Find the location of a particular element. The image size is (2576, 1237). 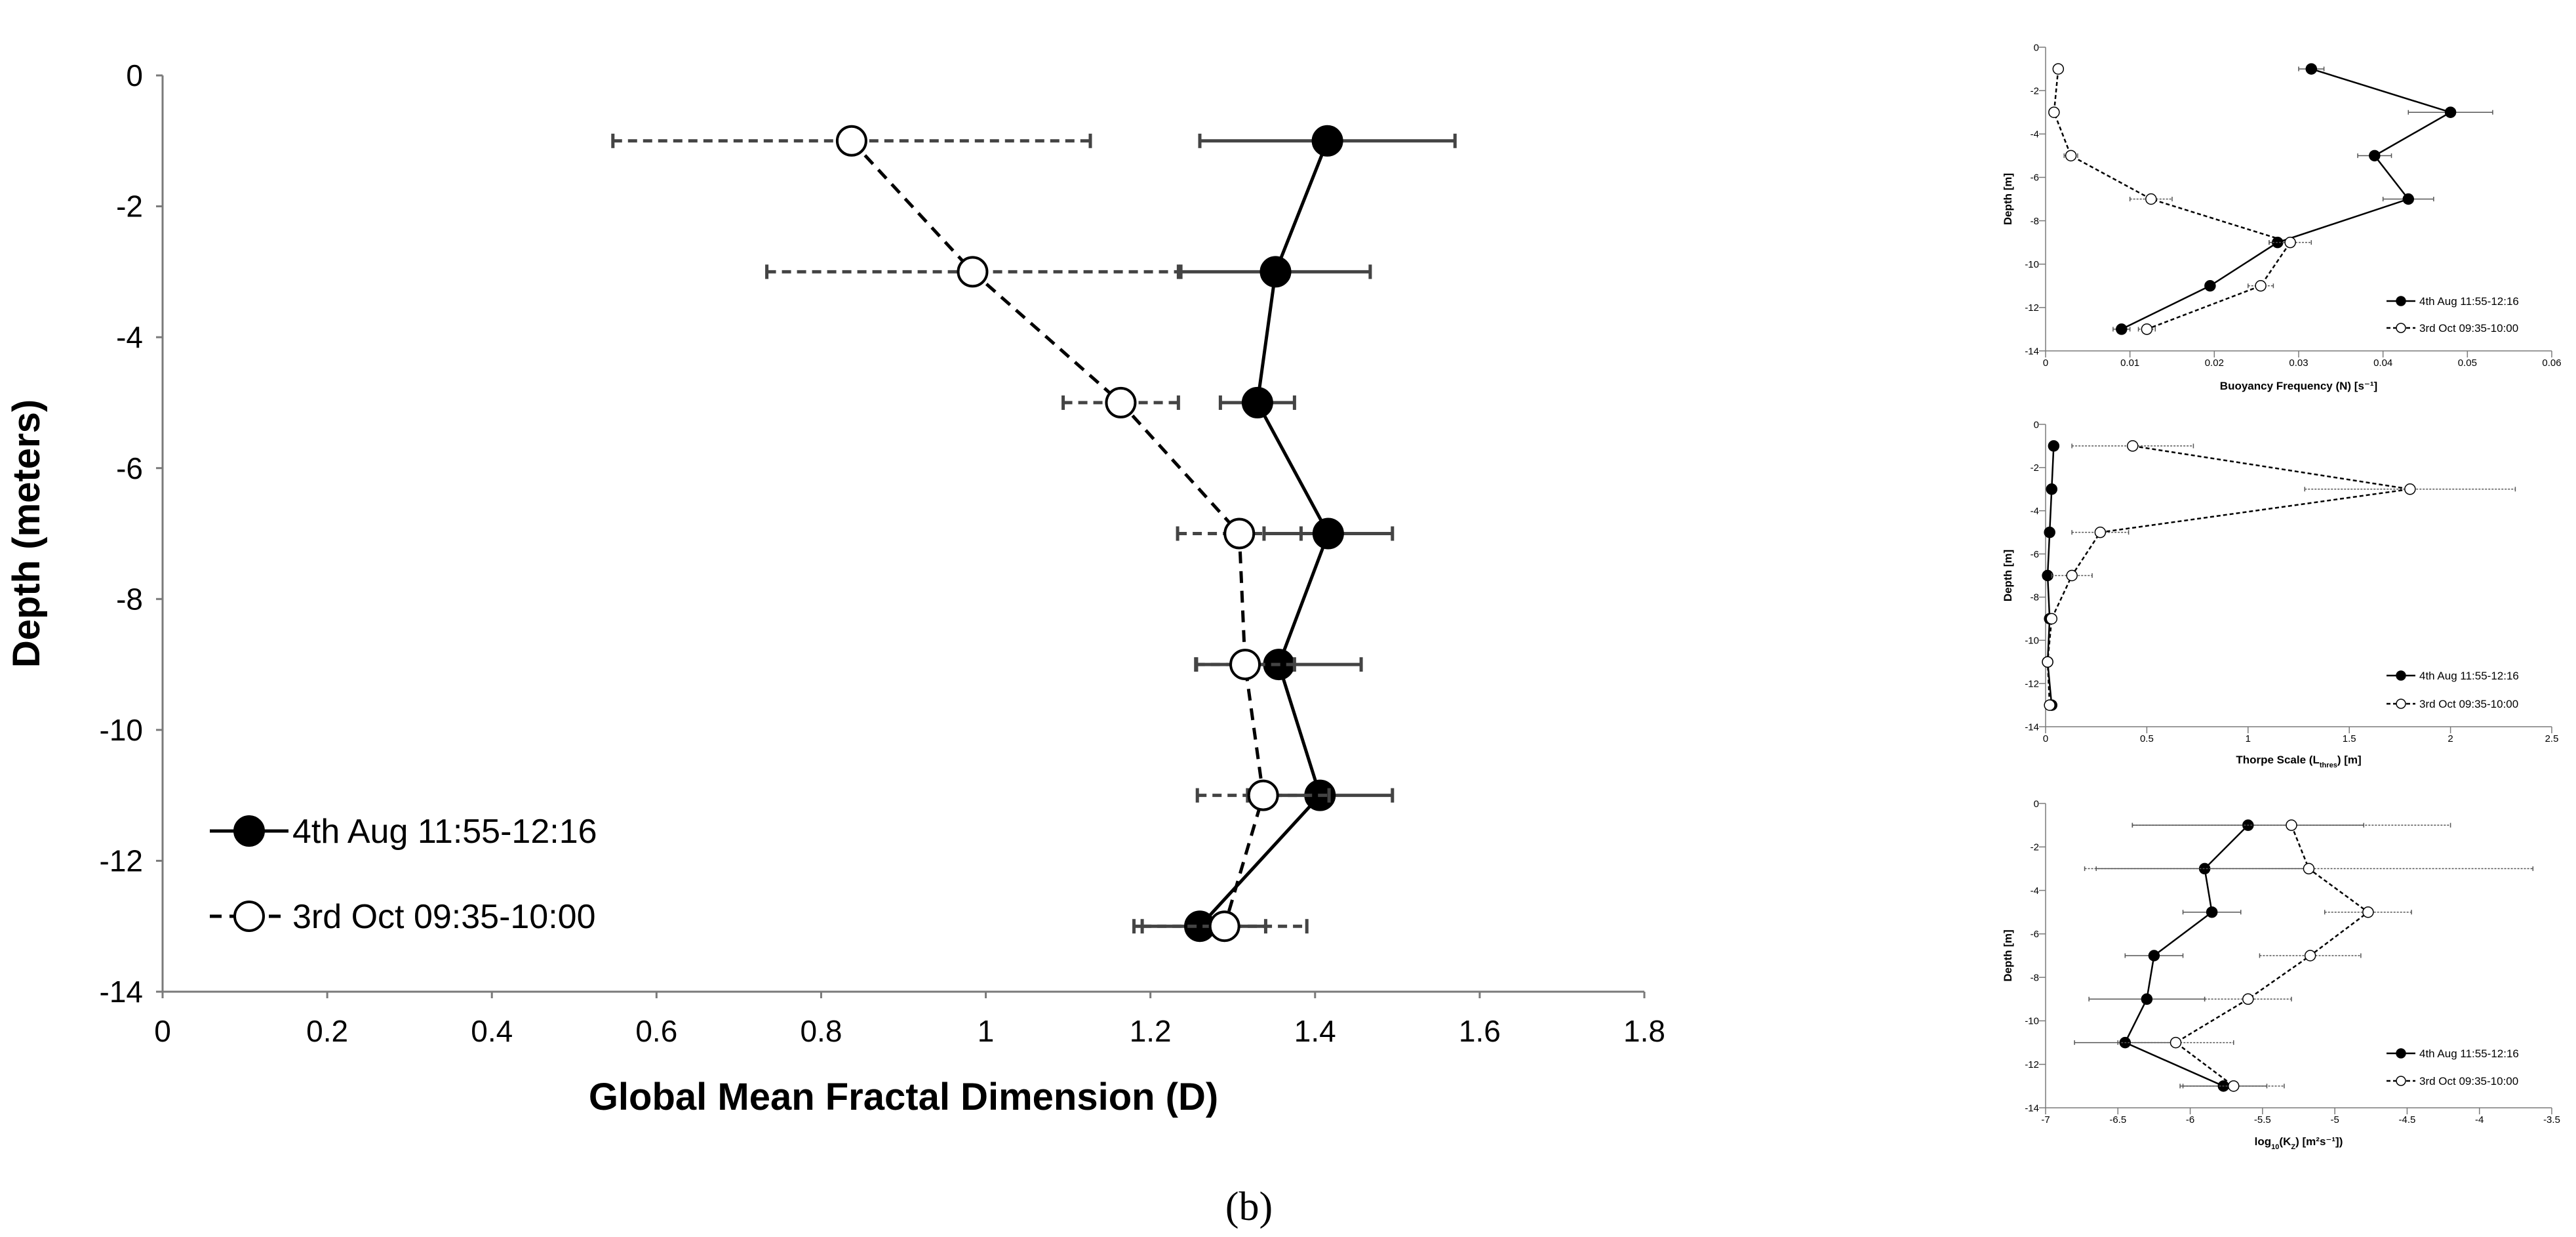

x-axis-label: log10(KZ) [m²s⁻¹]) is located at coordinates (2299, 1143).